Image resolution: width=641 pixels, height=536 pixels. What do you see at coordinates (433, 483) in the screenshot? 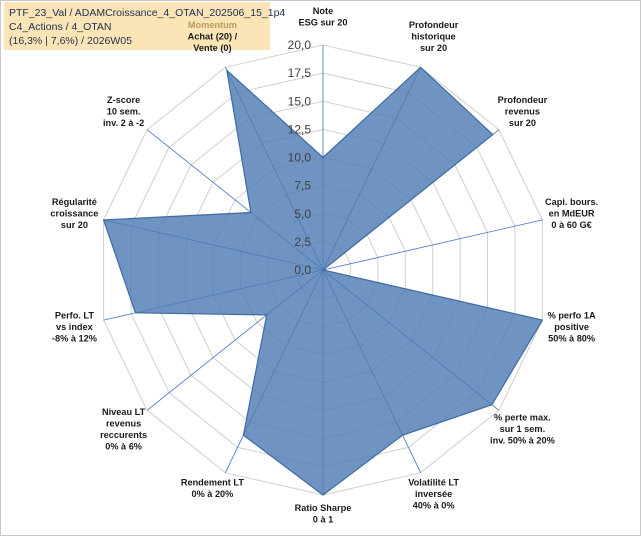
I see `axis-label-line: Volatilité LT` at bounding box center [433, 483].